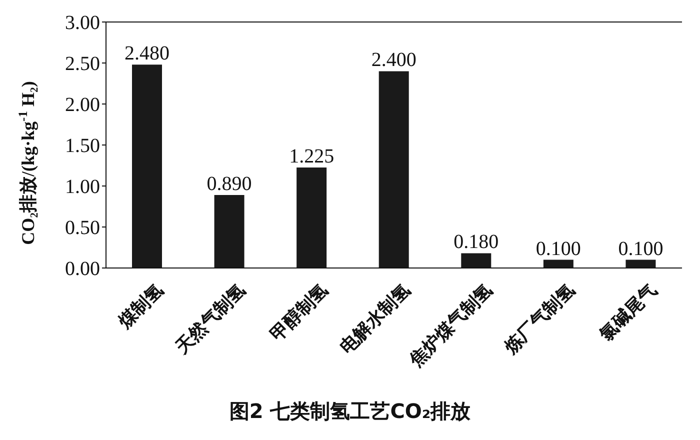  Describe the element at coordinates (82, 146) in the screenshot. I see `y-tick-label: 1.50` at that location.